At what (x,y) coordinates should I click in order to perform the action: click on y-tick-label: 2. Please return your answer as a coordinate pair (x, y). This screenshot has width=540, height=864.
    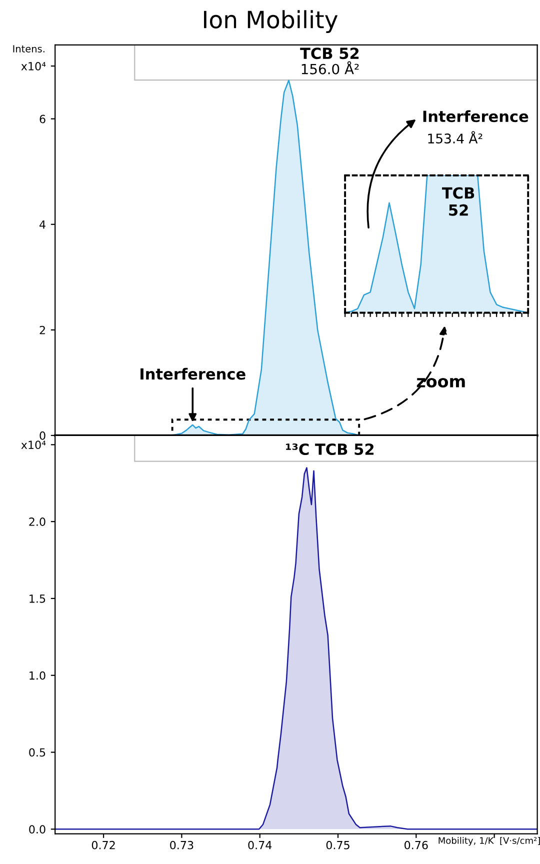
    Looking at the image, I should click on (42, 330).